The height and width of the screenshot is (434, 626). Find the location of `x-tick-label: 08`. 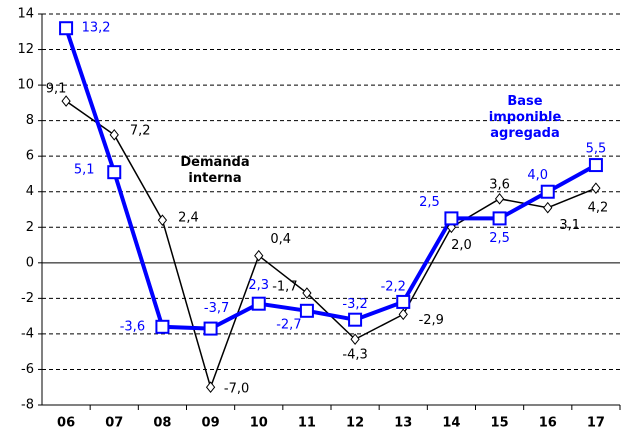

x-tick-label: 08 is located at coordinates (162, 423).